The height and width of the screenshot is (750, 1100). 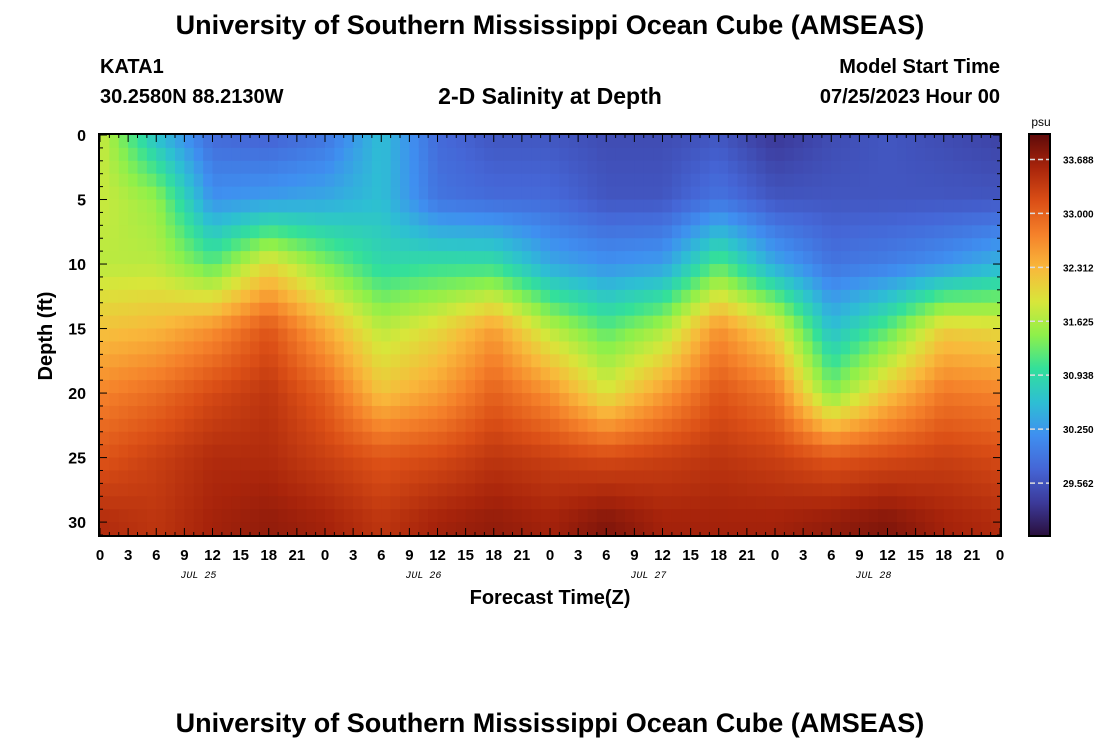 What do you see at coordinates (972, 555) in the screenshot?
I see `x-tick-label: 21` at bounding box center [972, 555].